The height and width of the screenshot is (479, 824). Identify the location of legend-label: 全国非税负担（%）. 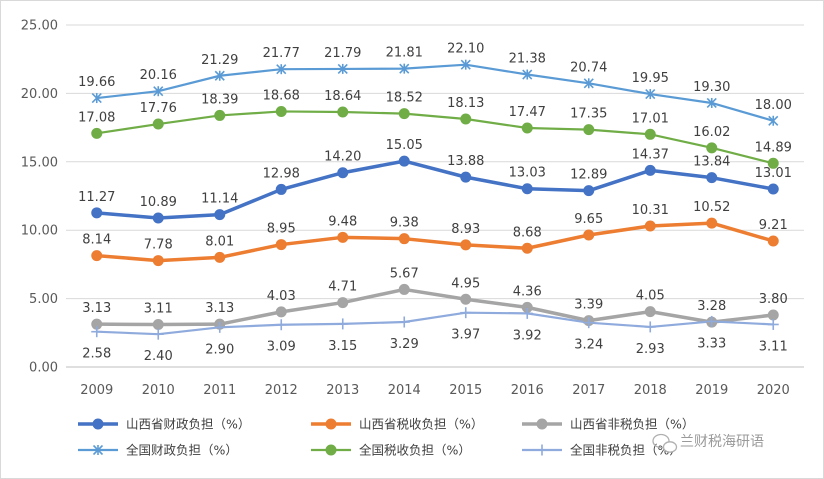
(626, 450).